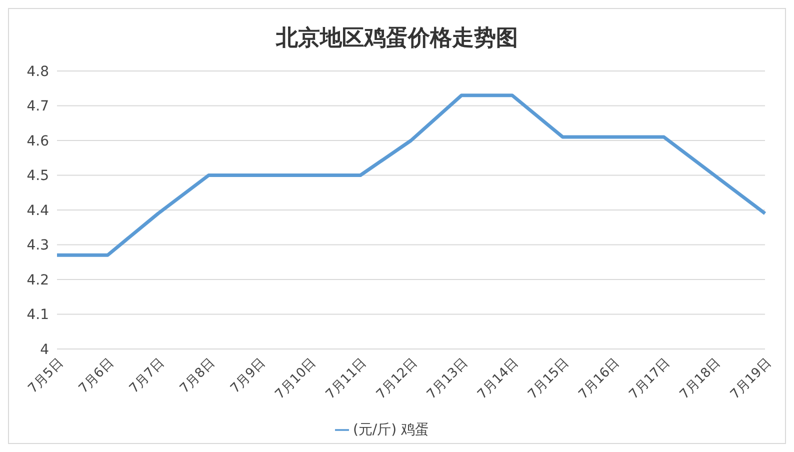  I want to click on x-tick-label: 7月19日, so click(751, 379).